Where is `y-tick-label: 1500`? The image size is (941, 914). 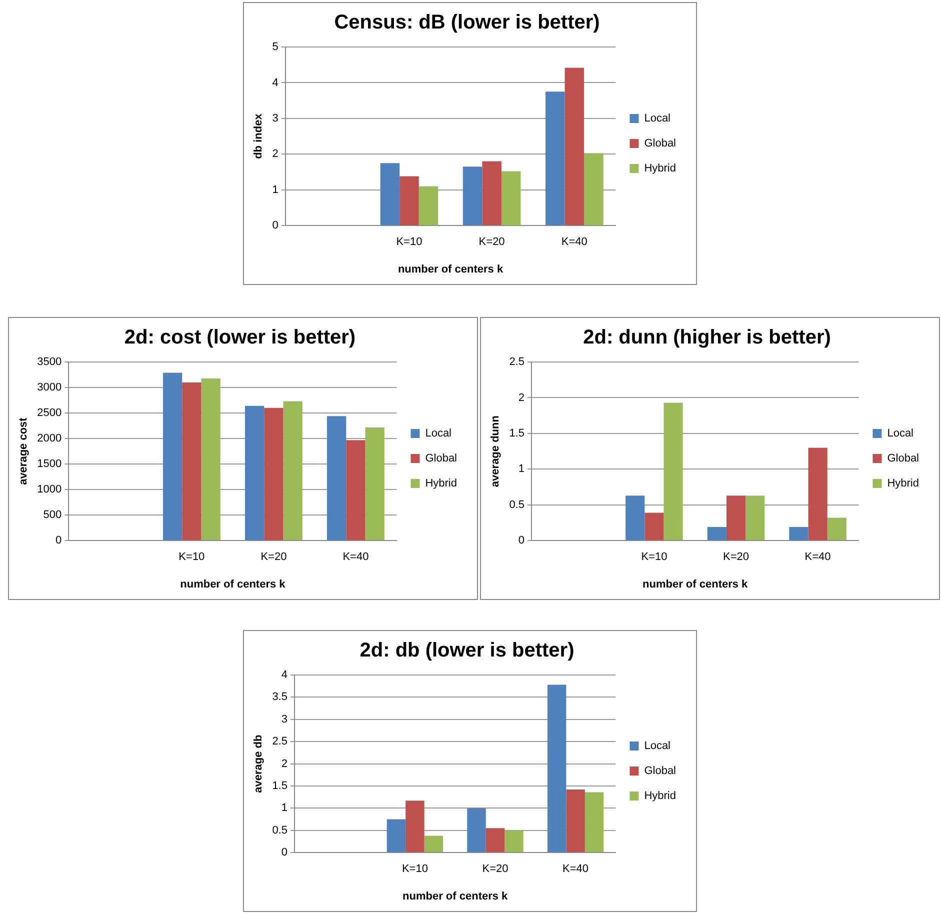
y-tick-label: 1500 is located at coordinates (49, 464).